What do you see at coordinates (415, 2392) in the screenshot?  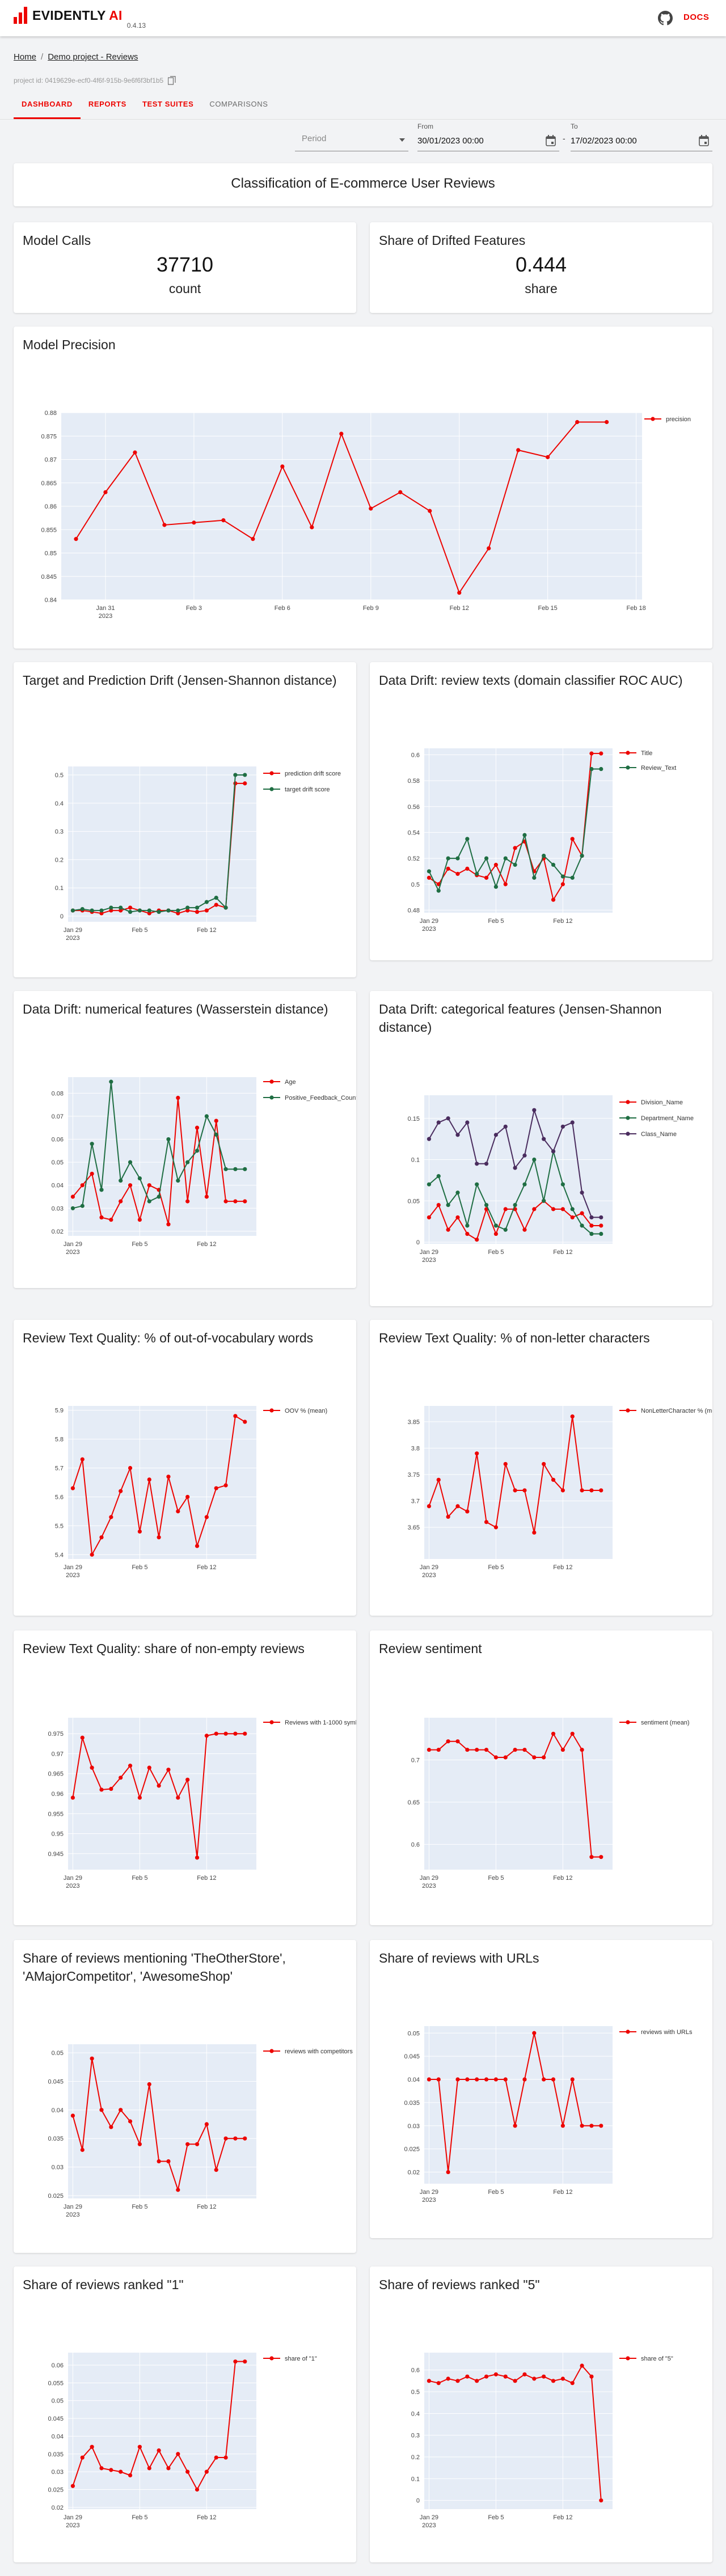 I see `y-tick-label: 0.5` at bounding box center [415, 2392].